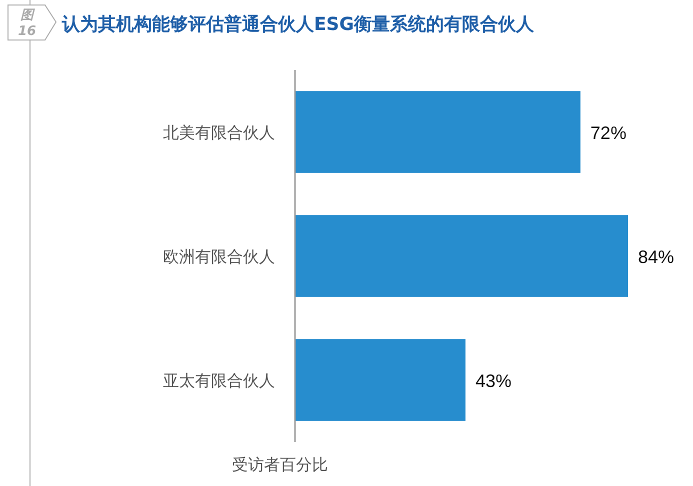 The width and height of the screenshot is (693, 486). Describe the element at coordinates (219, 132) in the screenshot. I see `y-tick-label: 北美有限合伙人` at that location.